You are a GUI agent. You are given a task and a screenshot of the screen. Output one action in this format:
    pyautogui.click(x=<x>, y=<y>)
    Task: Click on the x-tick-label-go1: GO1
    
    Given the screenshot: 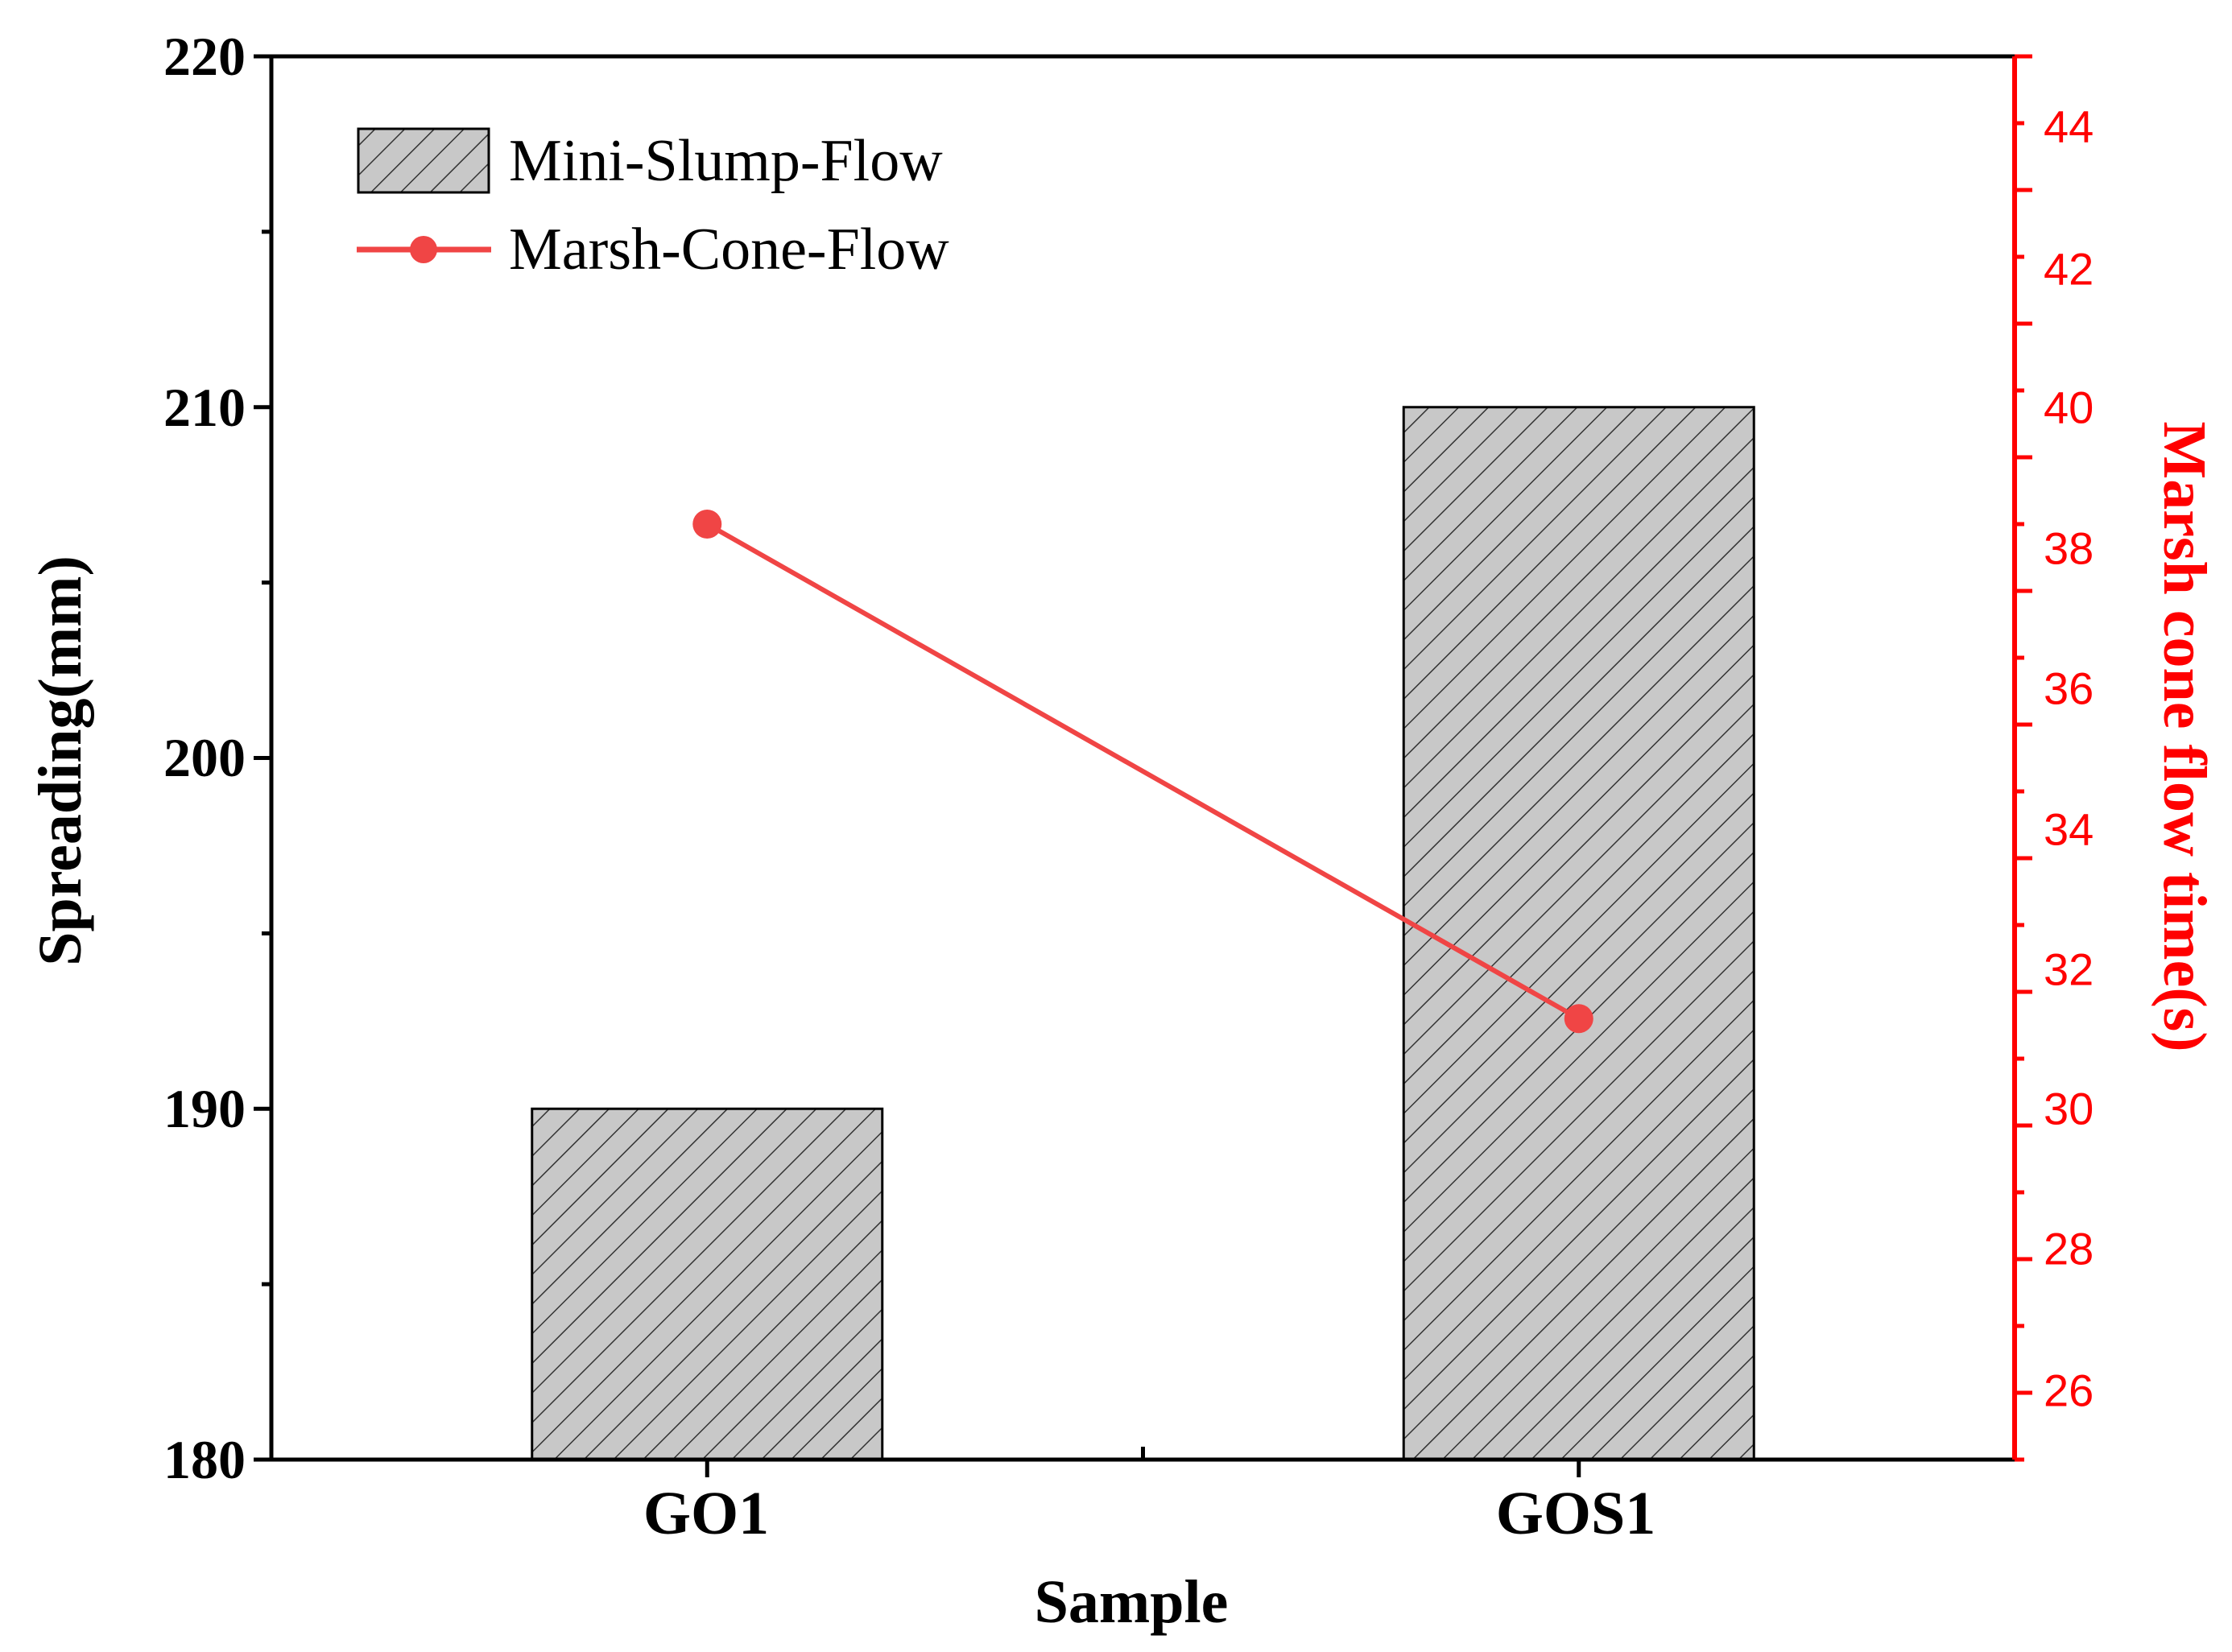 What is the action you would take?
    pyautogui.click(x=706, y=1514)
    